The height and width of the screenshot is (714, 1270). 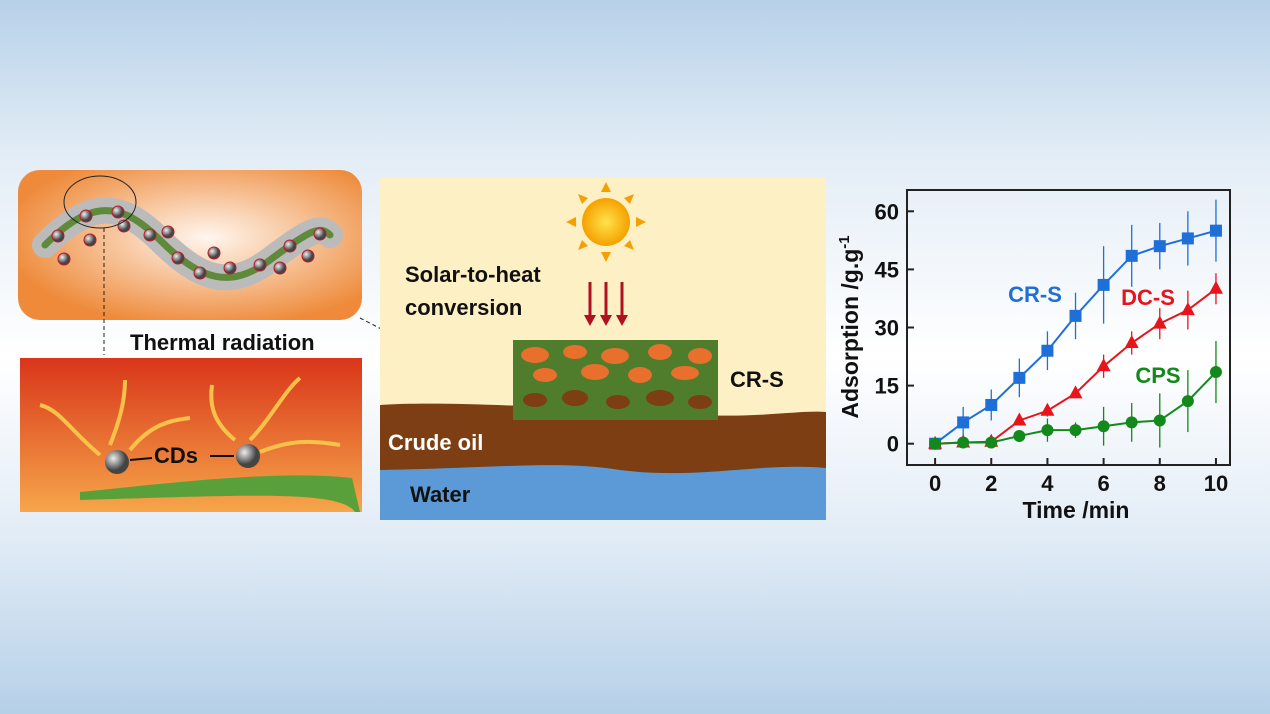 What do you see at coordinates (141, 459) in the screenshot?
I see `cd-arrow` at bounding box center [141, 459].